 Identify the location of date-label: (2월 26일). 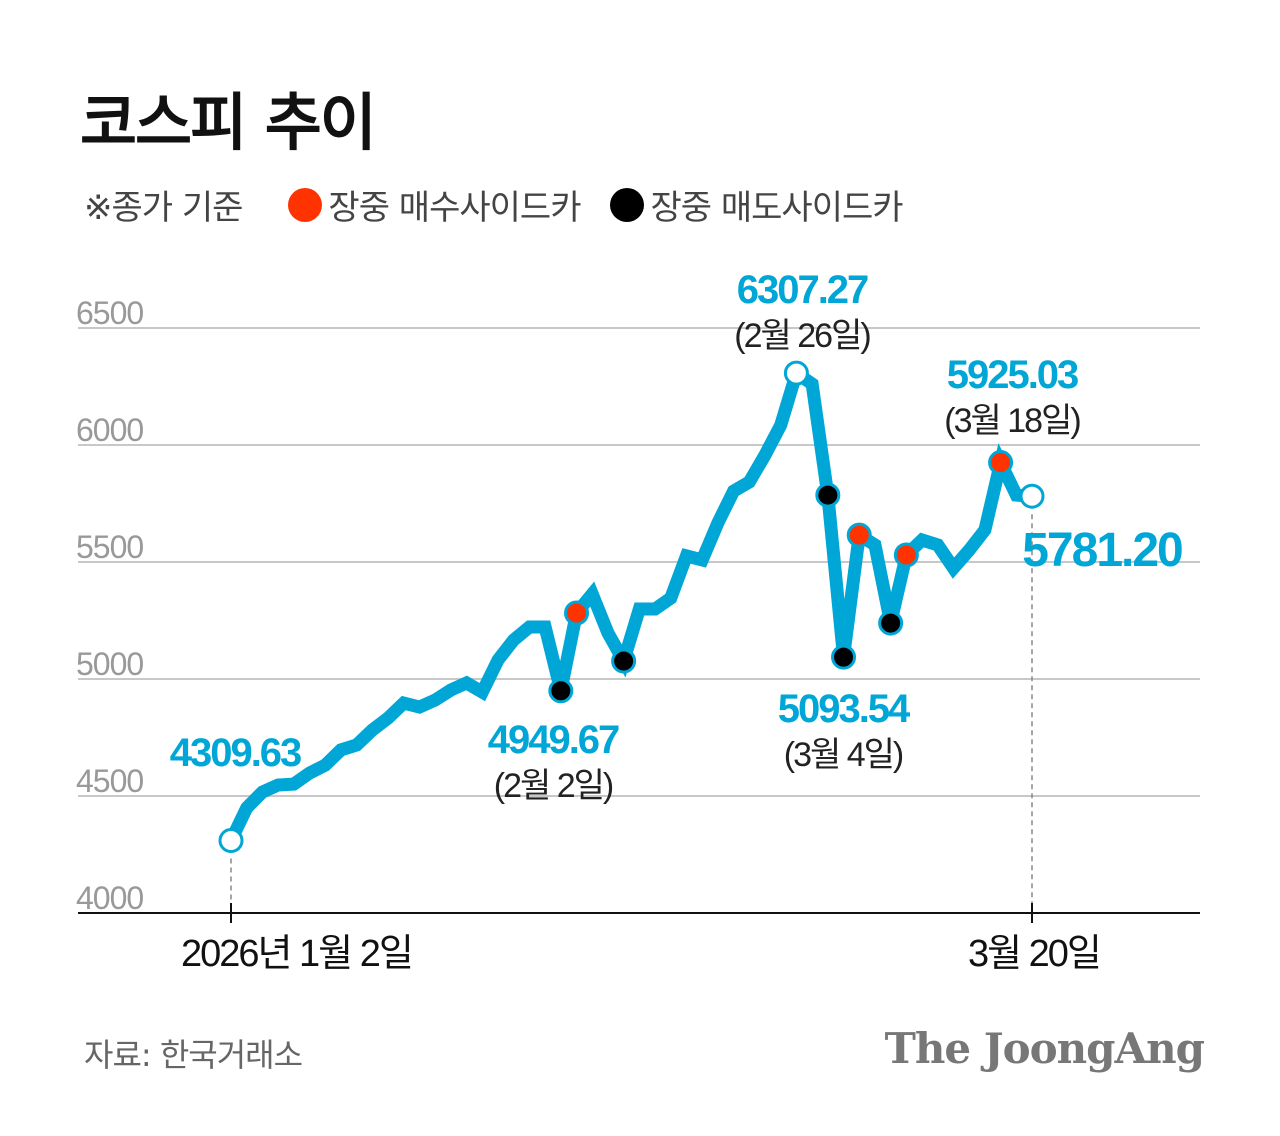
(802, 336).